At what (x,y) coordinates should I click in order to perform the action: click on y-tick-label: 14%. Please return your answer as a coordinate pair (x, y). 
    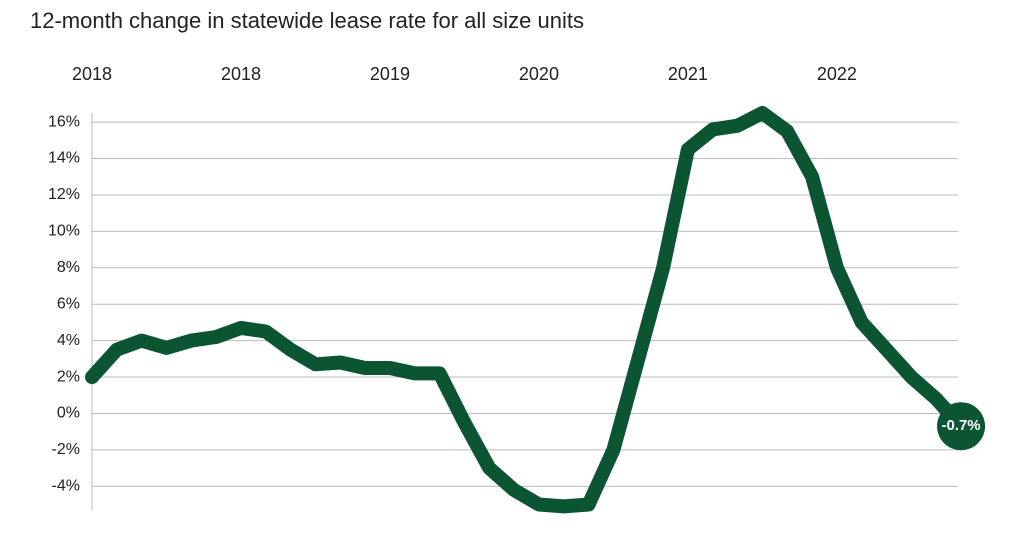
    Looking at the image, I should click on (64, 158).